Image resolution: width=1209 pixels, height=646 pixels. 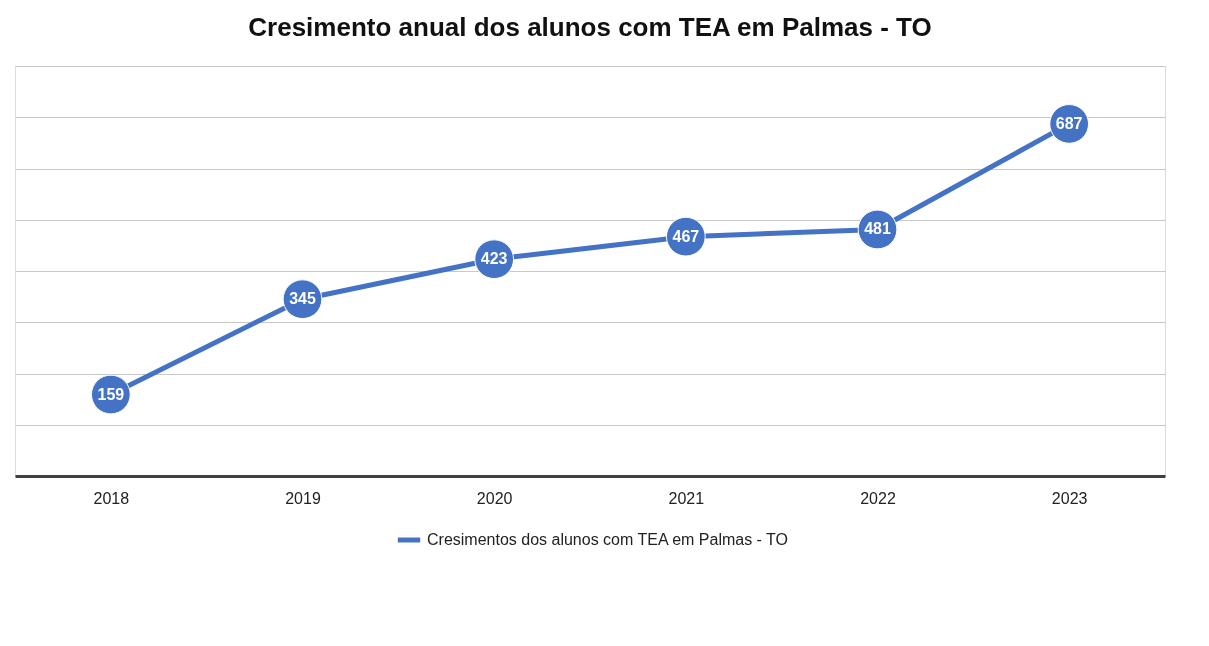 What do you see at coordinates (590, 27) in the screenshot?
I see `chart-title: Cresimento anual dos alunos com TEA em Palmas - TO` at bounding box center [590, 27].